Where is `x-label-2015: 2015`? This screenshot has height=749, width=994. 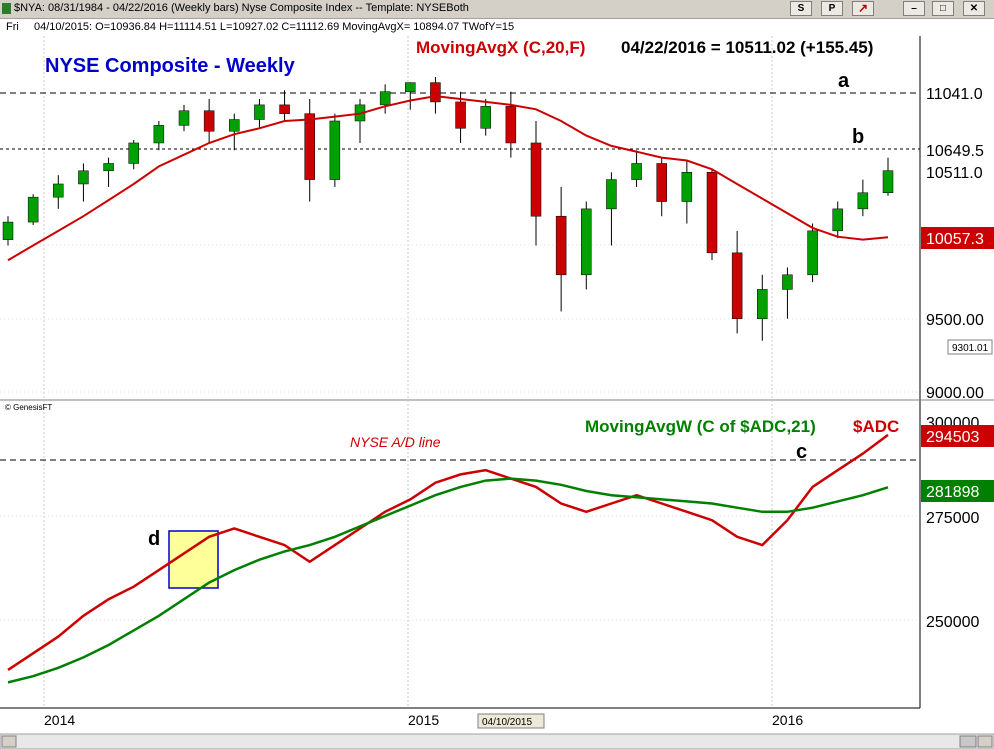 x-label-2015: 2015 is located at coordinates (423, 720).